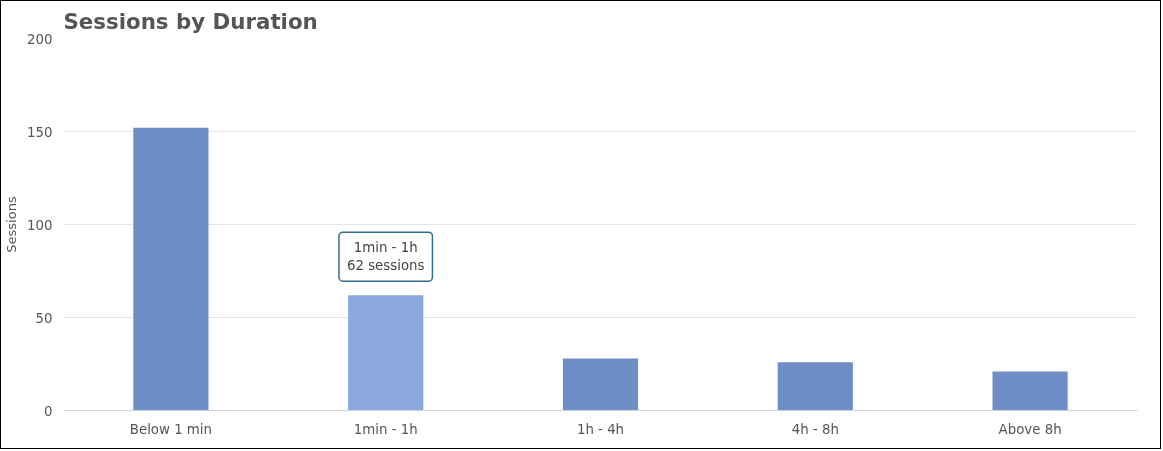 This screenshot has width=1163, height=451. What do you see at coordinates (385, 429) in the screenshot?
I see `x-tick-label: 1min - 1h` at bounding box center [385, 429].